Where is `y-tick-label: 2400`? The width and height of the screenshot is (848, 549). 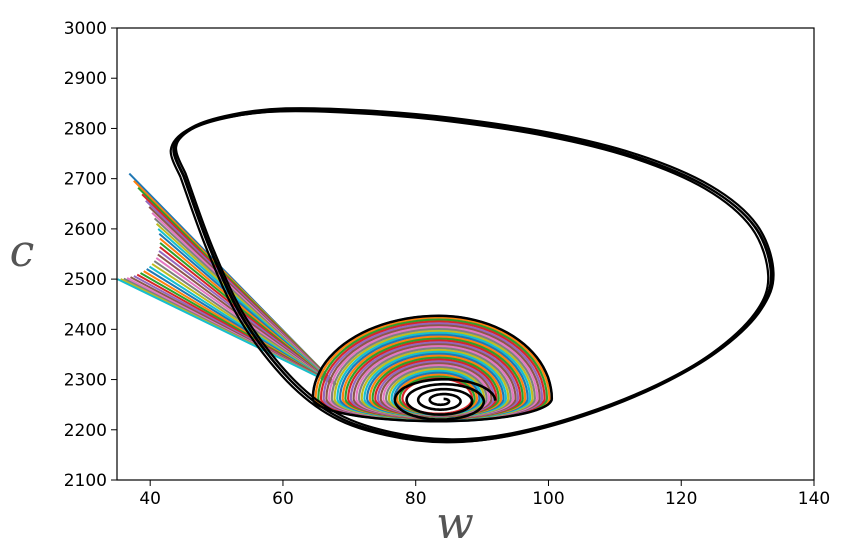 y-tick-label: 2400 is located at coordinates (85, 330).